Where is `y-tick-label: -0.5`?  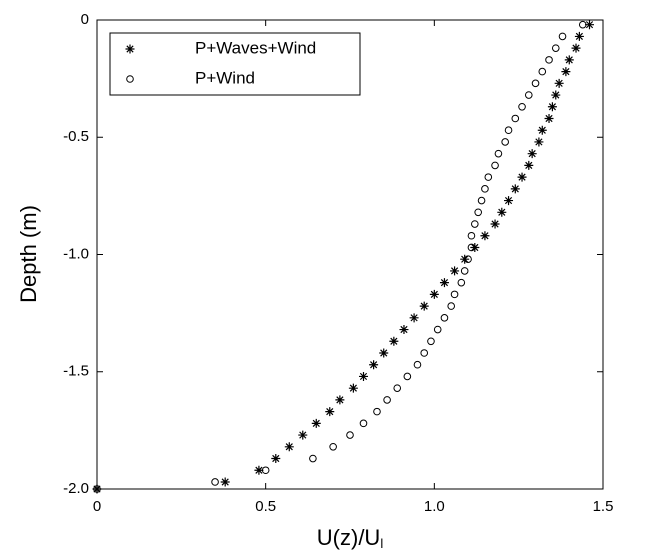
y-tick-label: -0.5 is located at coordinates (76, 136).